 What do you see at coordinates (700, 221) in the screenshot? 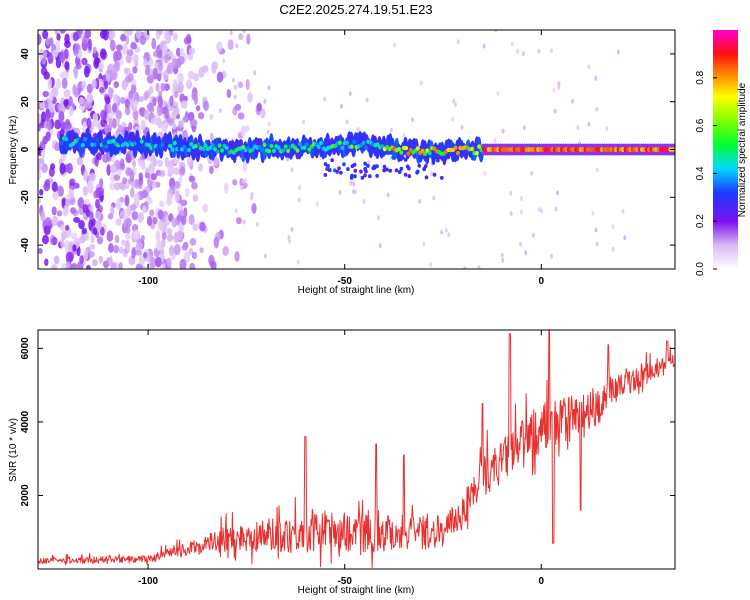
I see `colorbar-tick-label: 0.2` at bounding box center [700, 221].